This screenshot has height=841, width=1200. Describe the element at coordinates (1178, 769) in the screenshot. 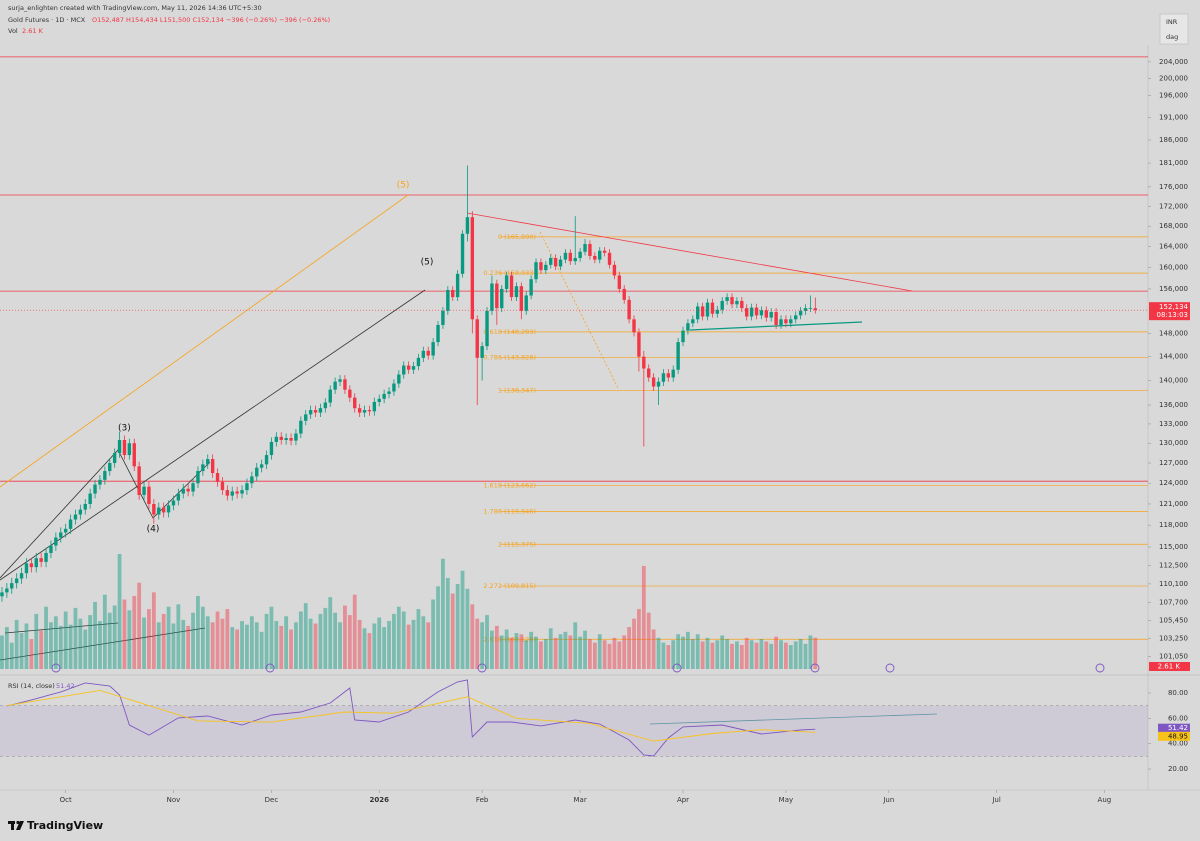

I see `rsi-tick-label: 20.00` at that location.